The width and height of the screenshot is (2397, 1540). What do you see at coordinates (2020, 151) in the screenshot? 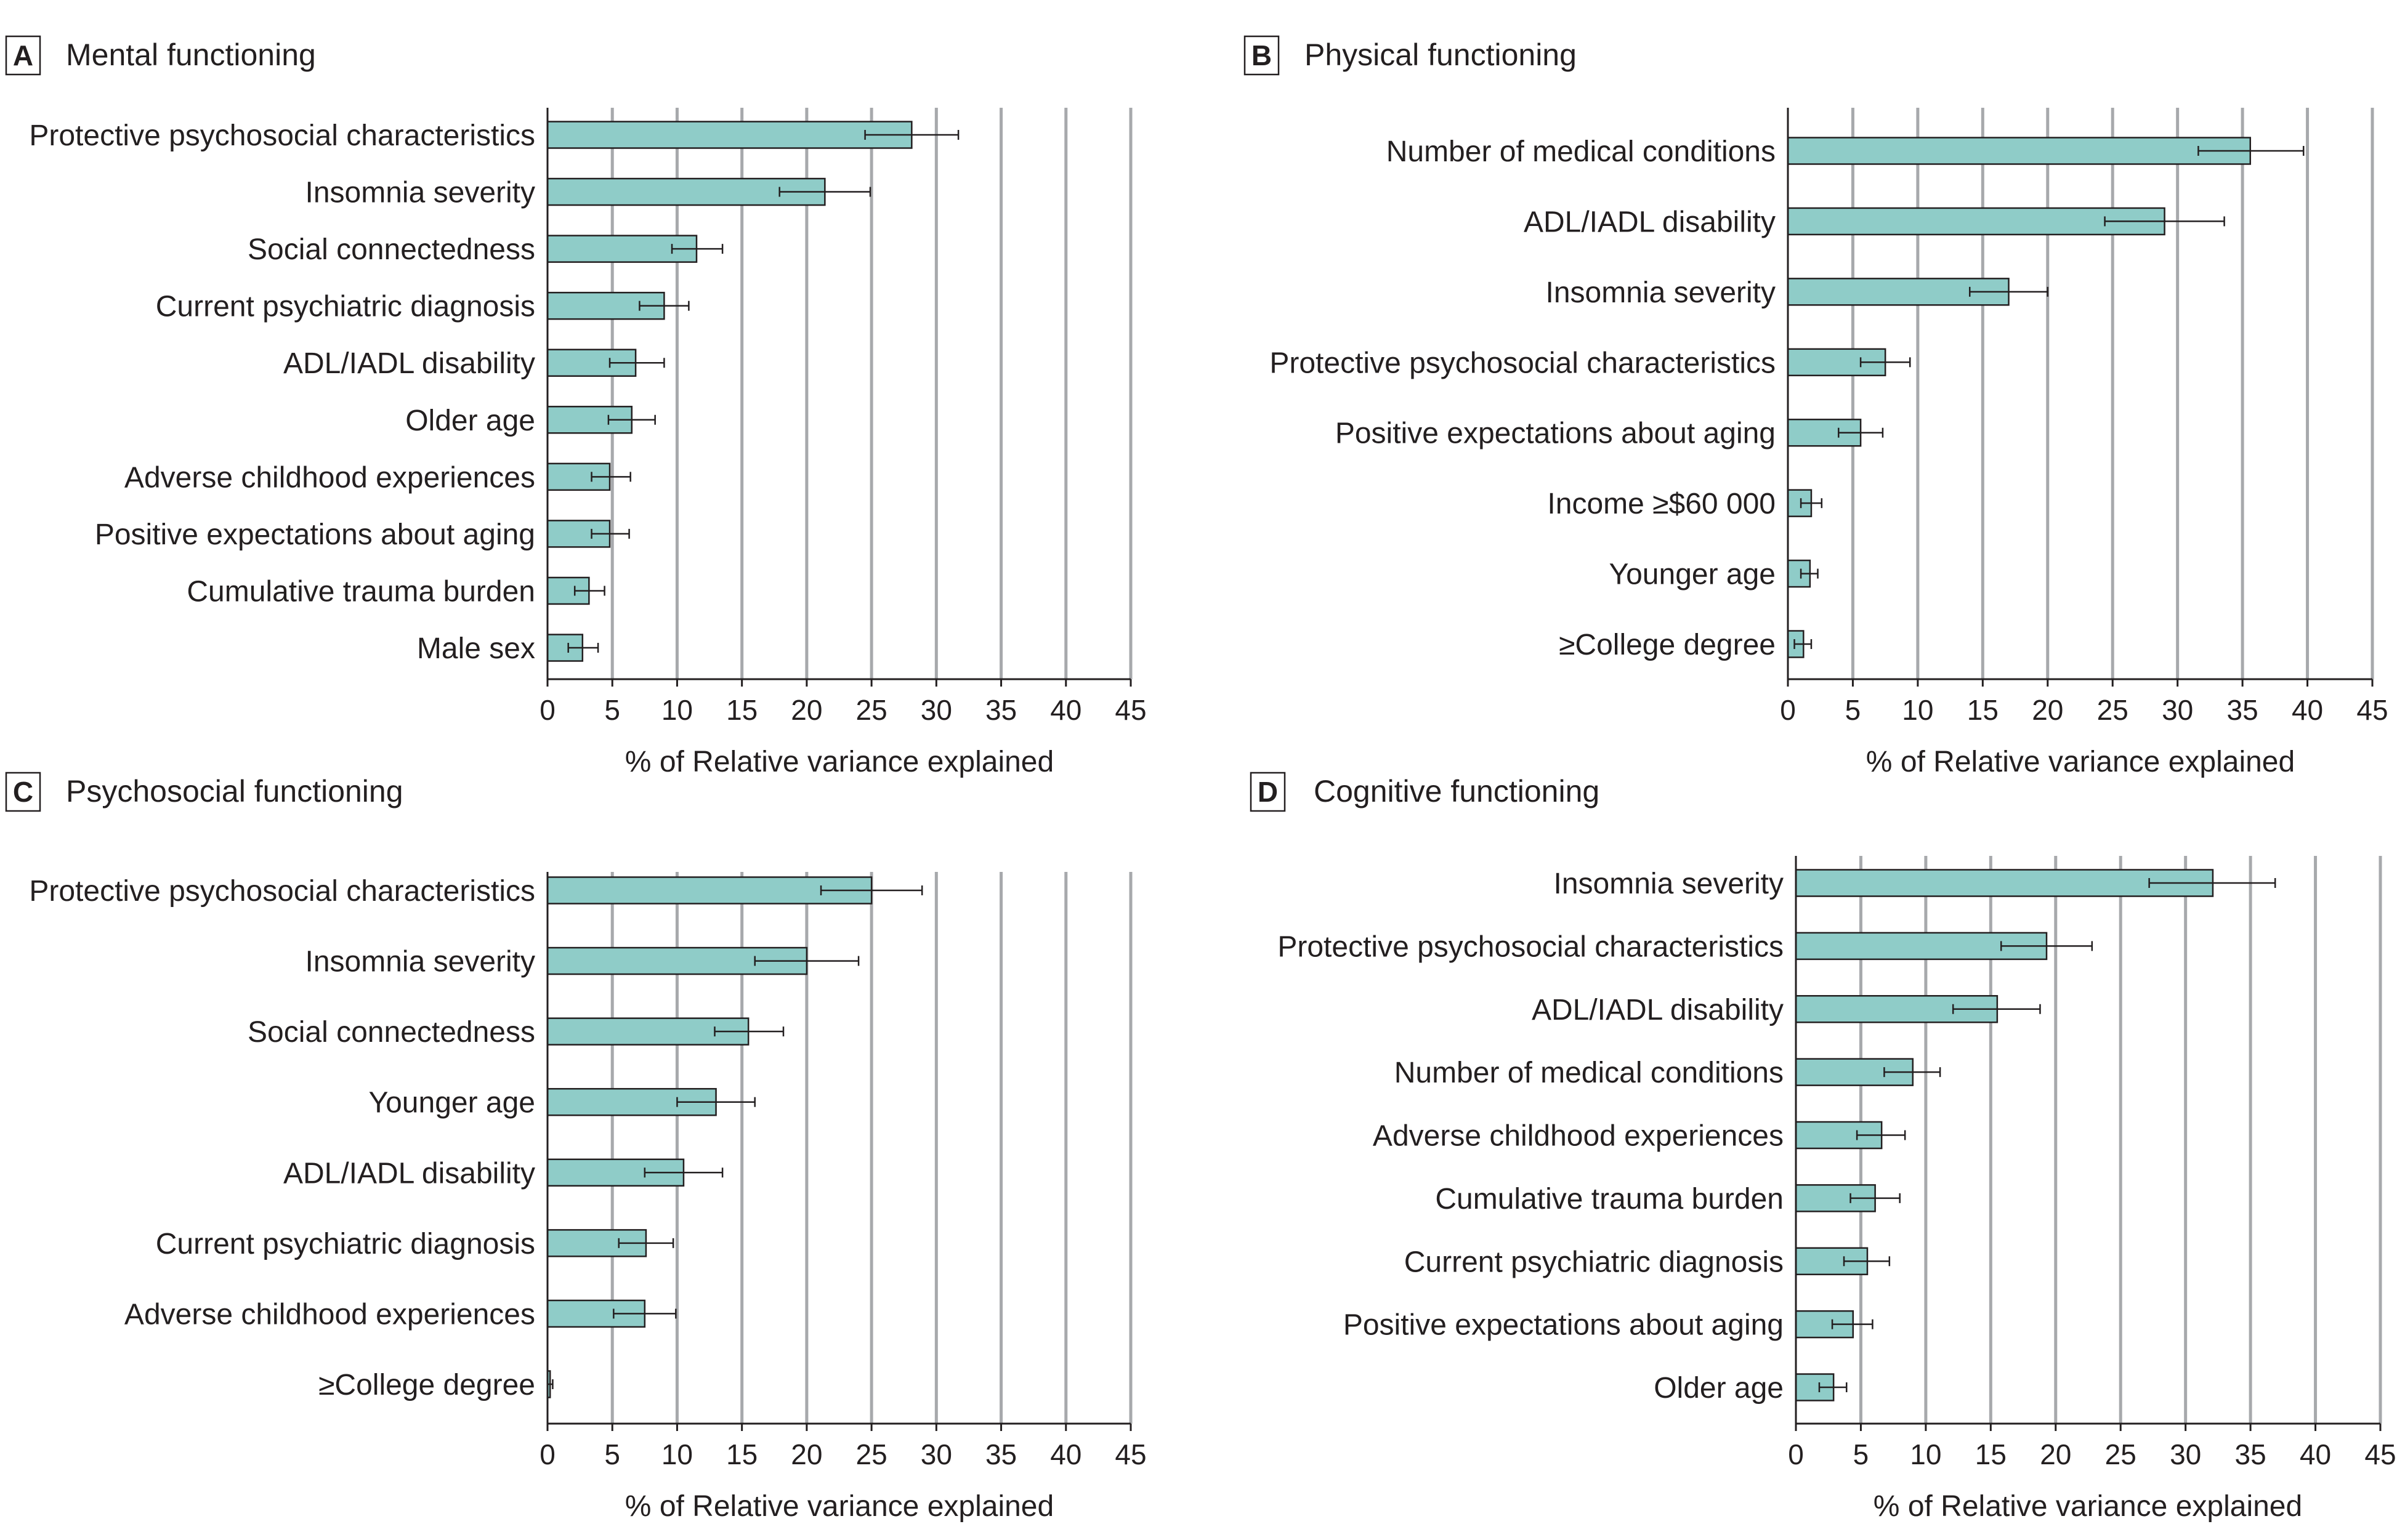
I see `bar-number-of-medical-conditions` at bounding box center [2020, 151].